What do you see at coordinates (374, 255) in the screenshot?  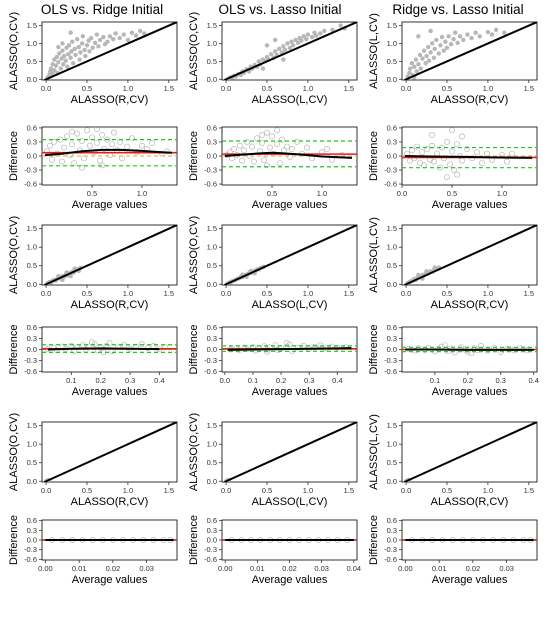 I see `y-axis-label: ALASSO(L,CV)` at bounding box center [374, 255].